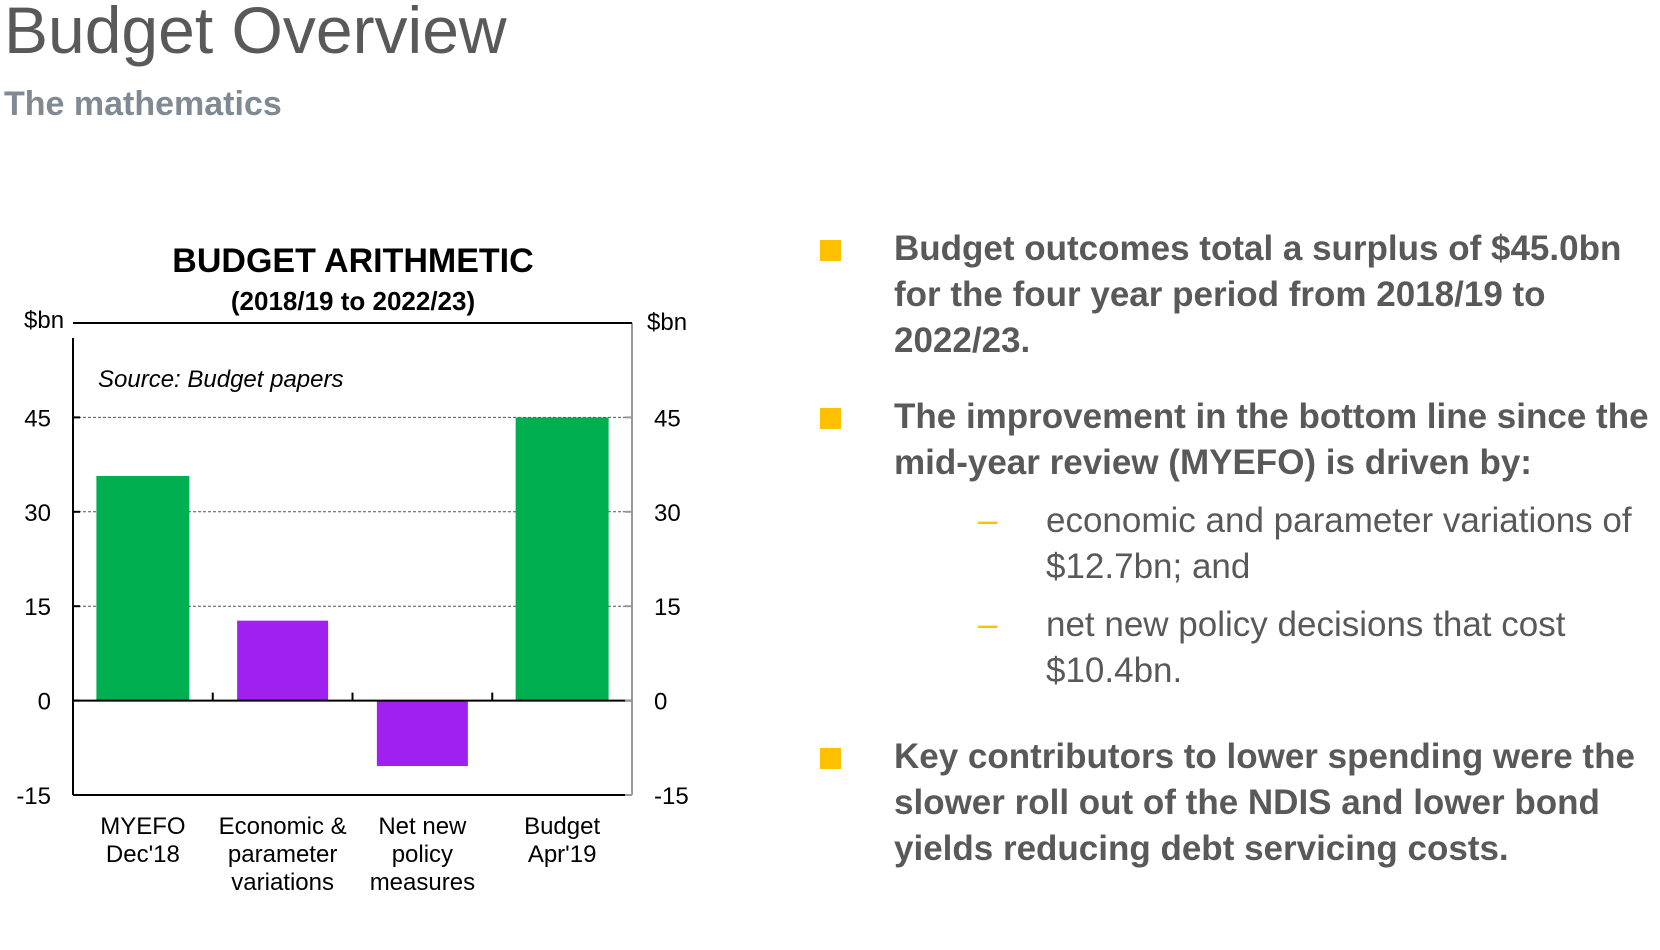 The image size is (1660, 950). What do you see at coordinates (37, 607) in the screenshot?
I see `y-tick-label-left: 15` at bounding box center [37, 607].